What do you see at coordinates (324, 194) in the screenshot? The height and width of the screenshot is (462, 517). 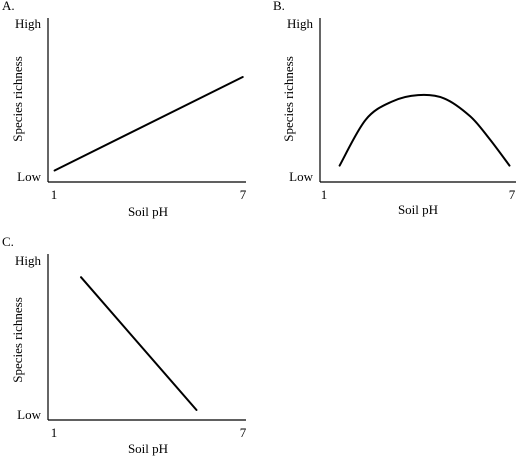 I see `panel-b-xtick-1: 1` at bounding box center [324, 194].